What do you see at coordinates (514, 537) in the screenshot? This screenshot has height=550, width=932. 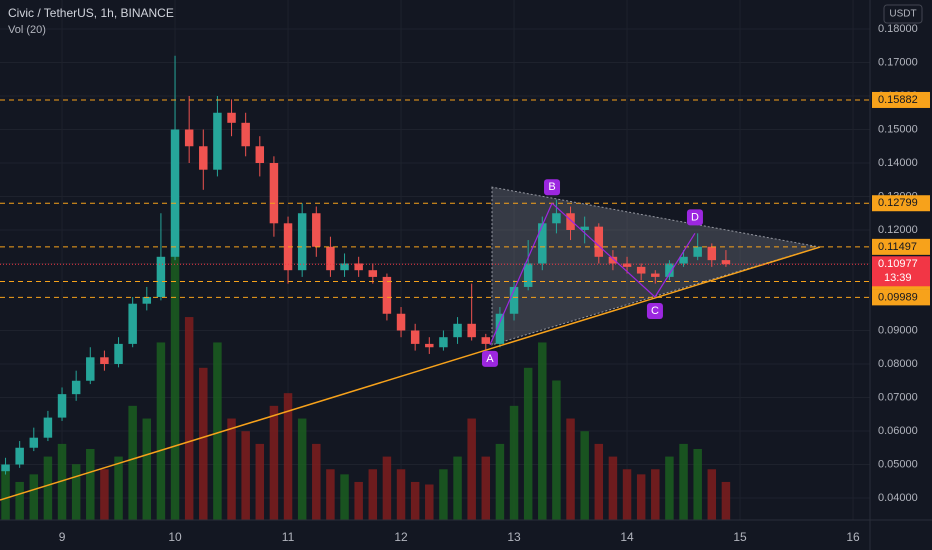 I see `x-tick-label: 13` at bounding box center [514, 537].